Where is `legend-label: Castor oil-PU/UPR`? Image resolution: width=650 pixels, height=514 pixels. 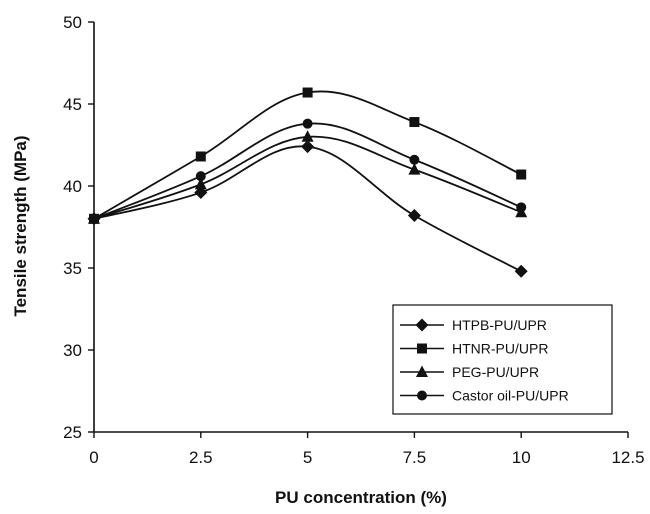
legend-label: Castor oil-PU/UPR is located at coordinates (510, 396).